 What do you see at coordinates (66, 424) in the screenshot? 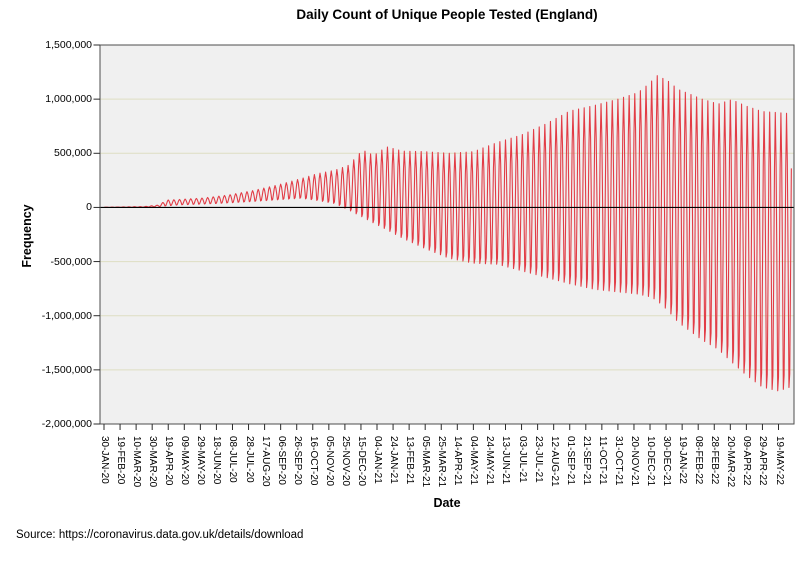
I see `y-tick-label: -2,000,000` at bounding box center [66, 424].